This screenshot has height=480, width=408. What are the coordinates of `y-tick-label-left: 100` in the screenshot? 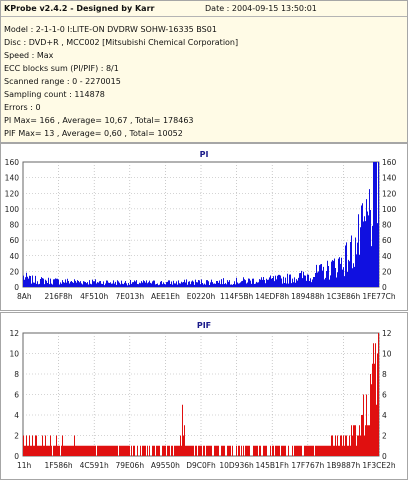 It's located at (12, 209).